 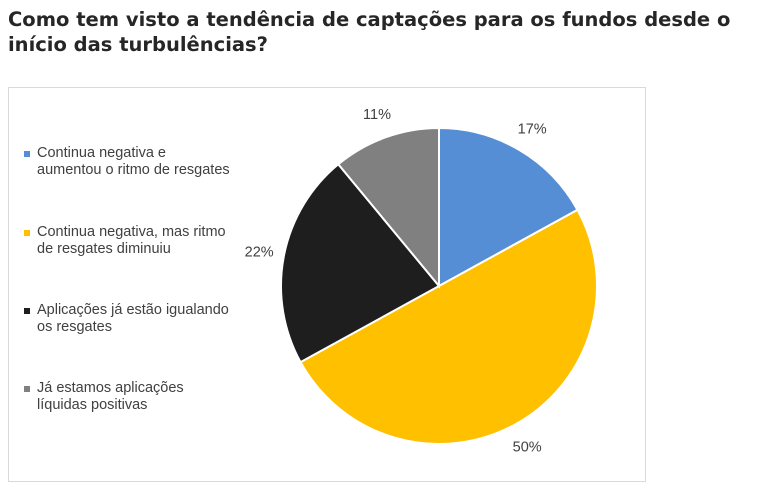 I want to click on legend-entry-4: Já estamos aplicações líquidas positivas, so click(x=129, y=397).